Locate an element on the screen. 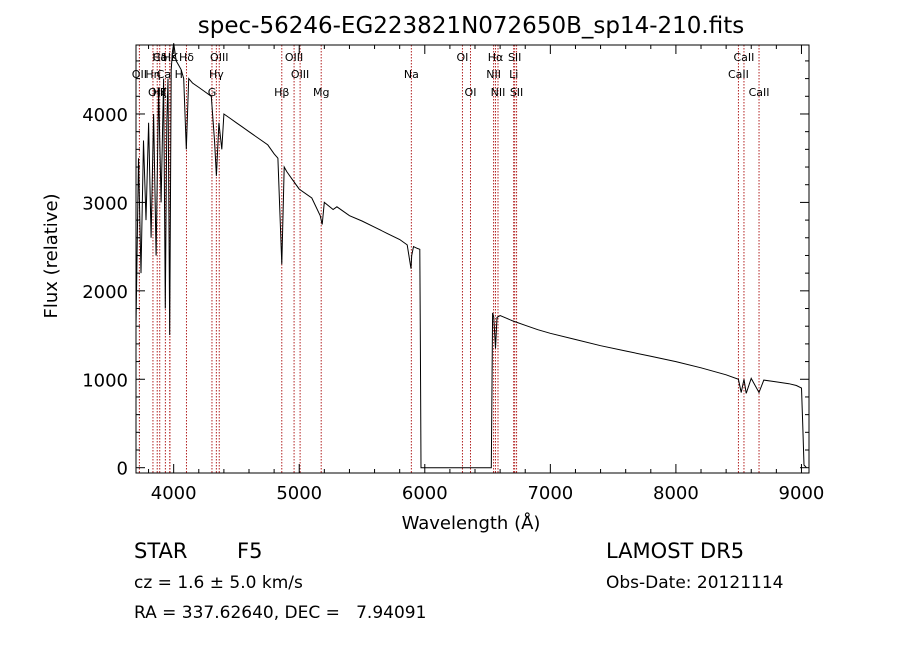 The width and height of the screenshot is (900, 649). x-tick-label: 9000 is located at coordinates (802, 493).